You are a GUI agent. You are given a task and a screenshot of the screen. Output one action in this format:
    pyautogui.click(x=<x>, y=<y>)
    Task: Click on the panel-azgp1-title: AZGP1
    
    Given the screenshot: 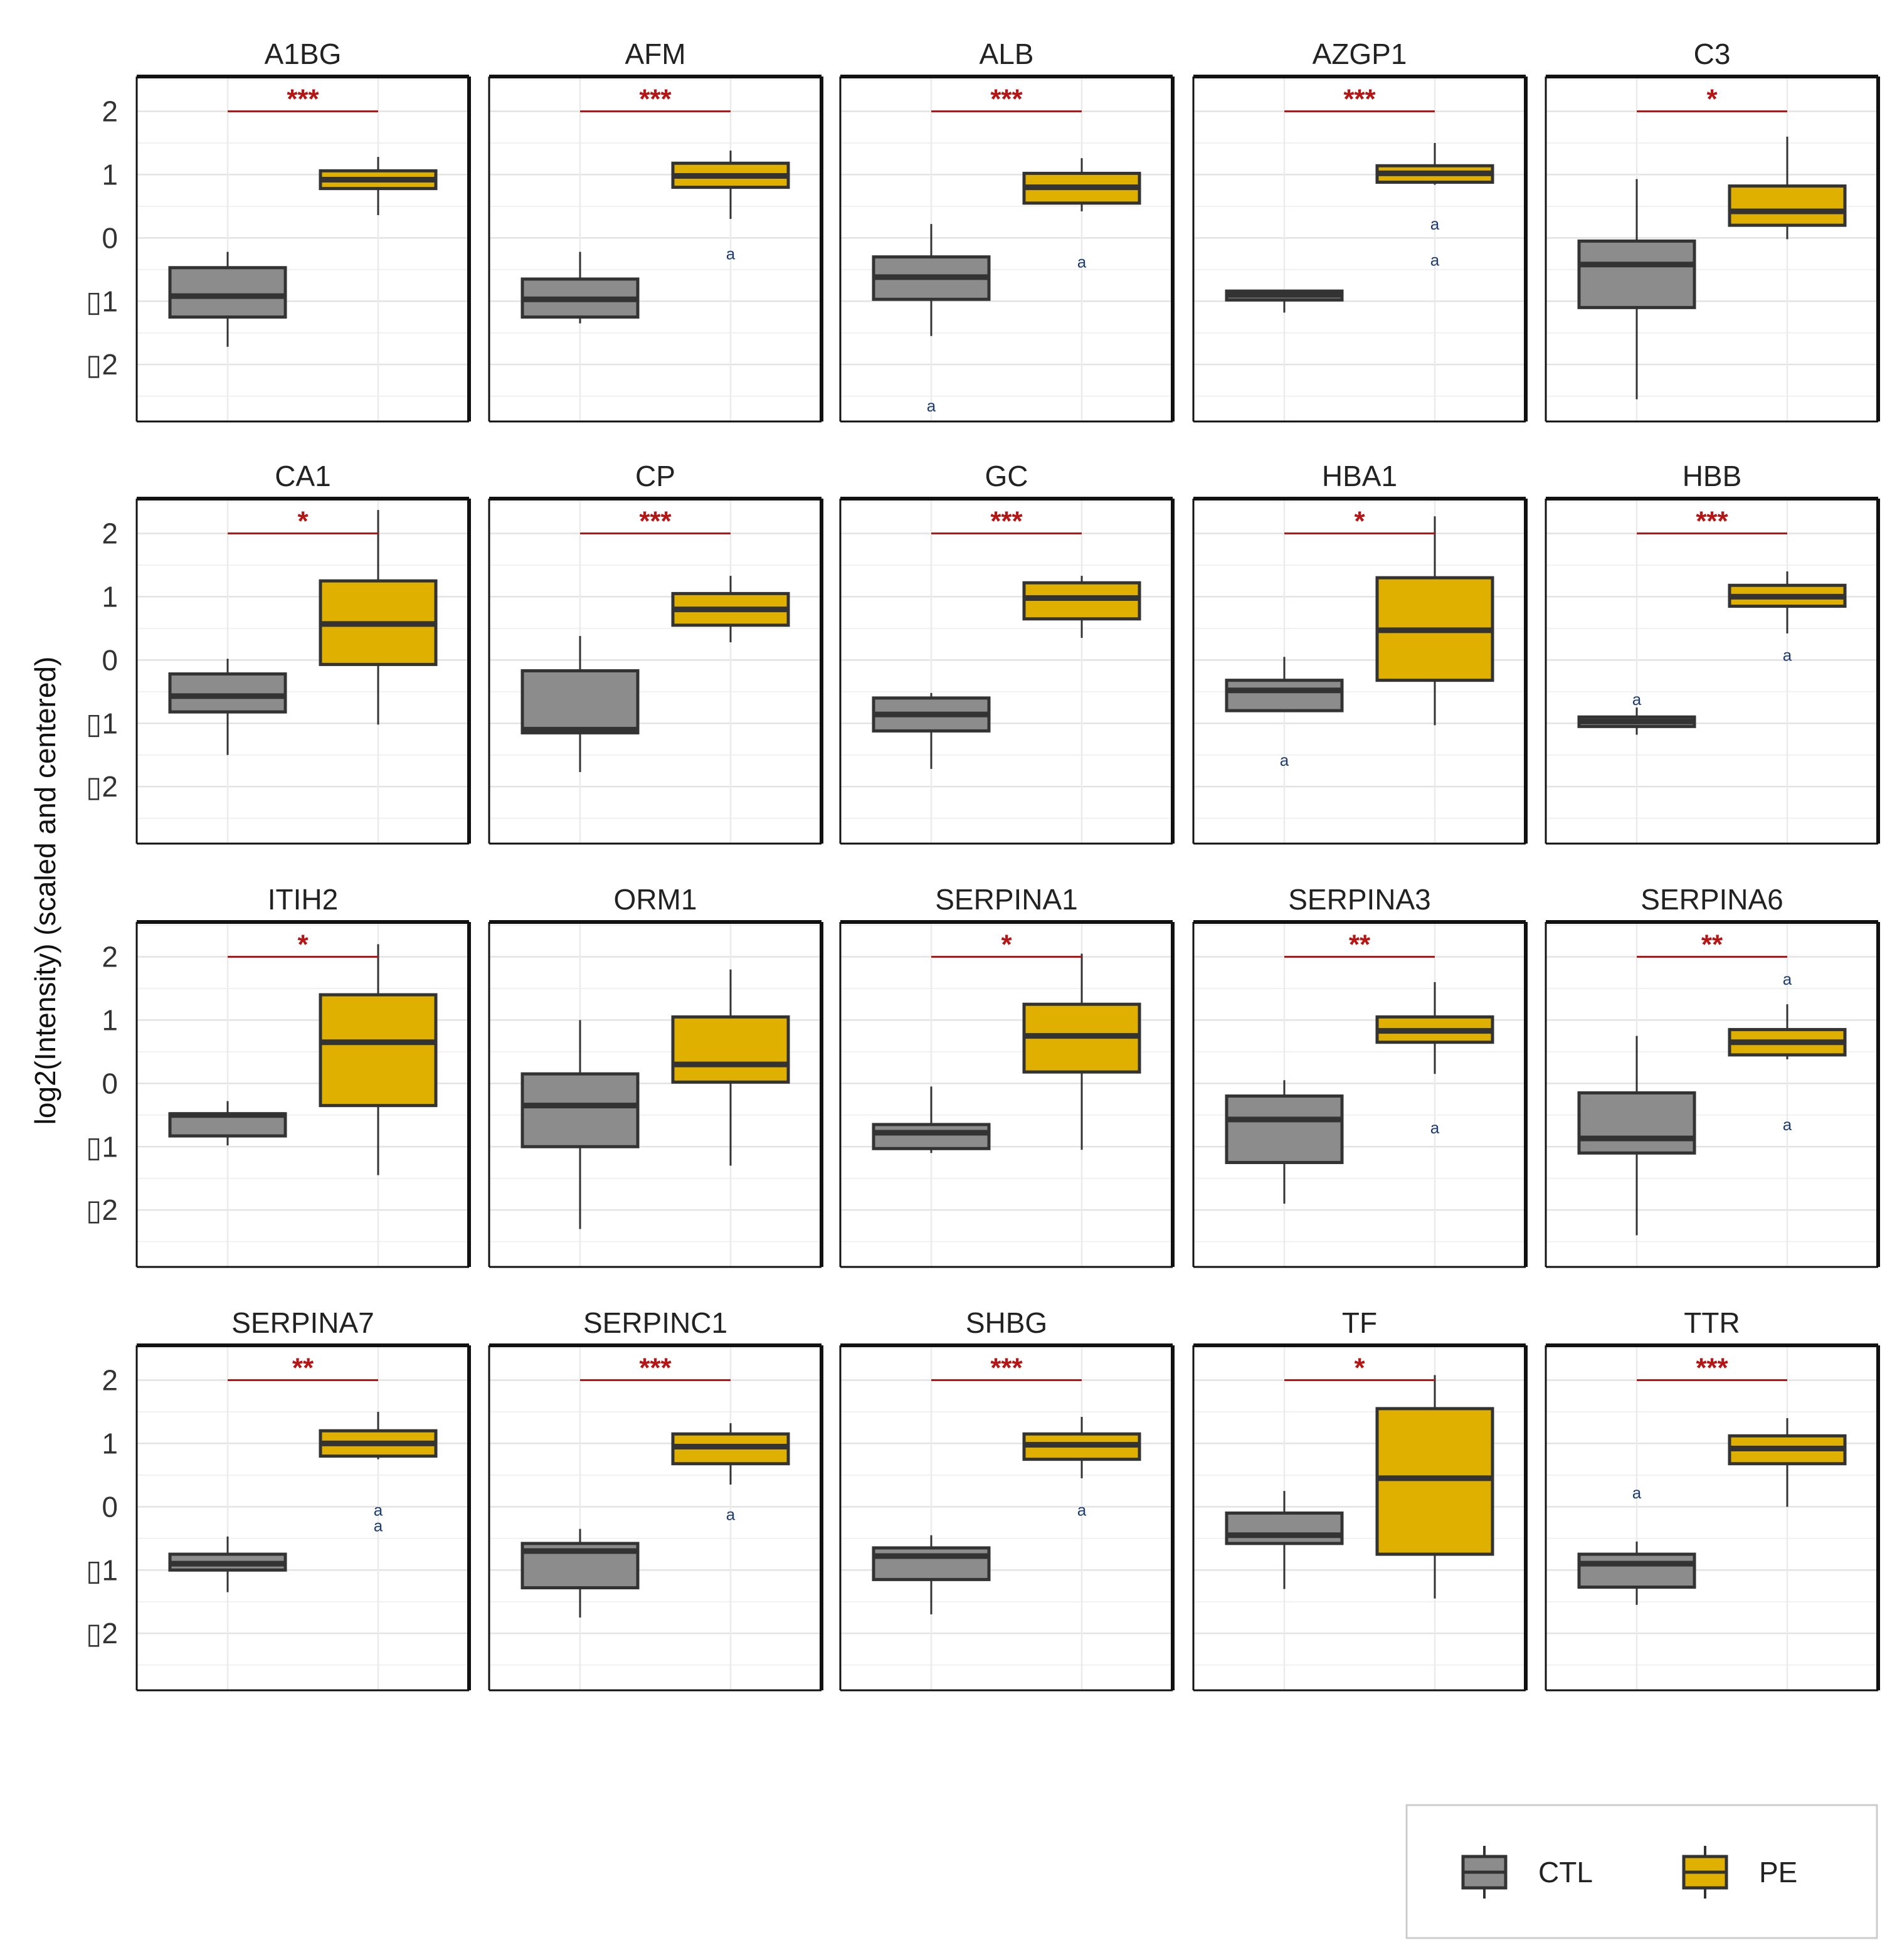 What is the action you would take?
    pyautogui.click(x=1360, y=54)
    